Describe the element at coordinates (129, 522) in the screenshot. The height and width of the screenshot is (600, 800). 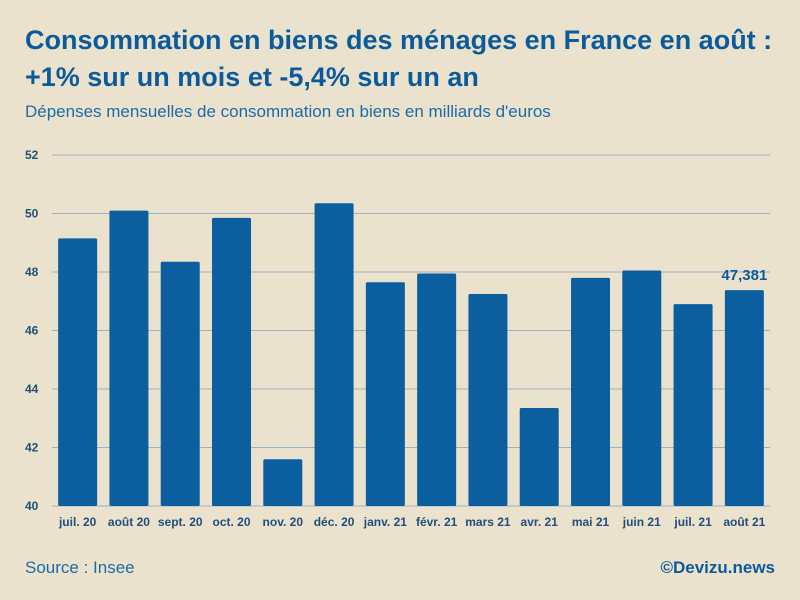
I see `x-tick-label: août 20` at that location.